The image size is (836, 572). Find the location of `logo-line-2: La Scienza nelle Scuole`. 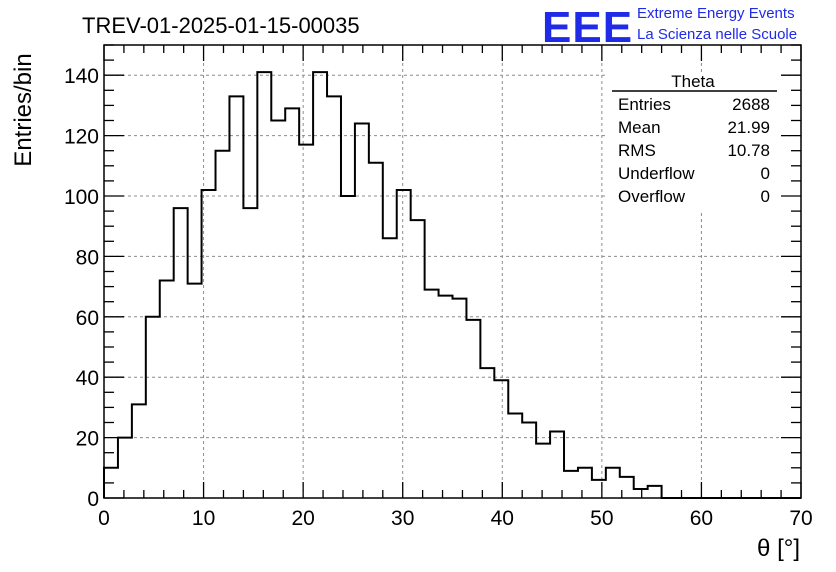

logo-line-2: La Scienza nelle Scuole is located at coordinates (717, 34).